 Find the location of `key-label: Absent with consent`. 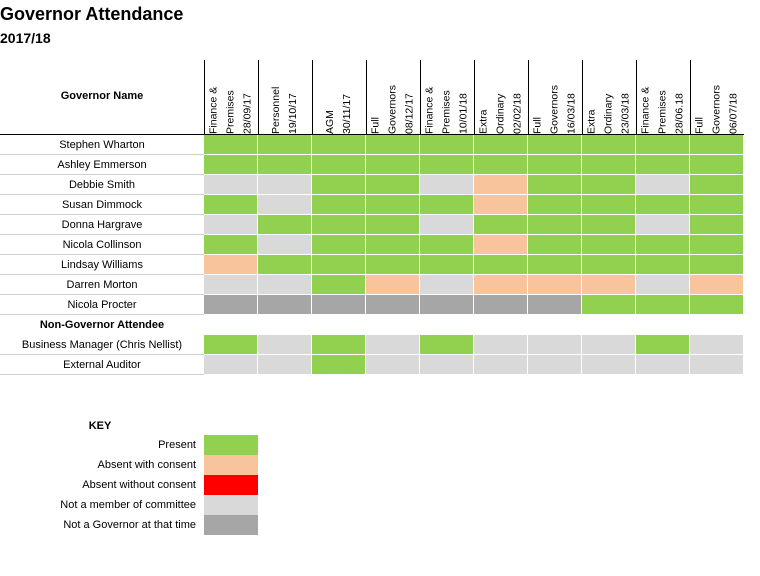

key-label: Absent with consent is located at coordinates (146, 465).